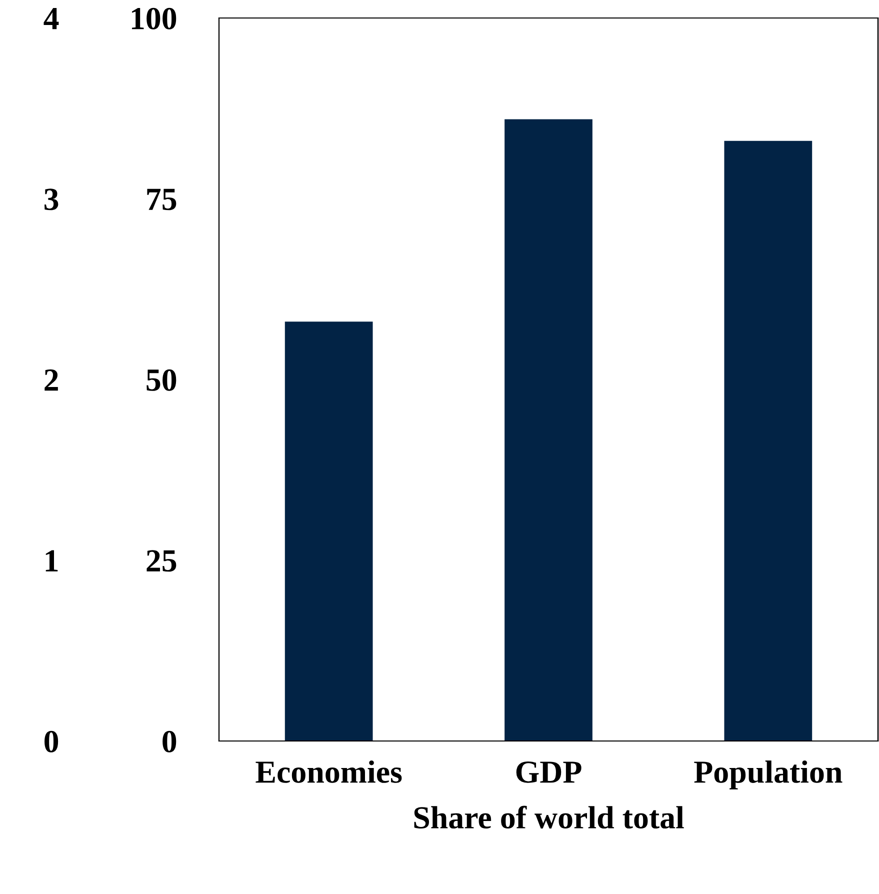 The width and height of the screenshot is (879, 894). I want to click on x-axis-title: Share of world total, so click(549, 817).